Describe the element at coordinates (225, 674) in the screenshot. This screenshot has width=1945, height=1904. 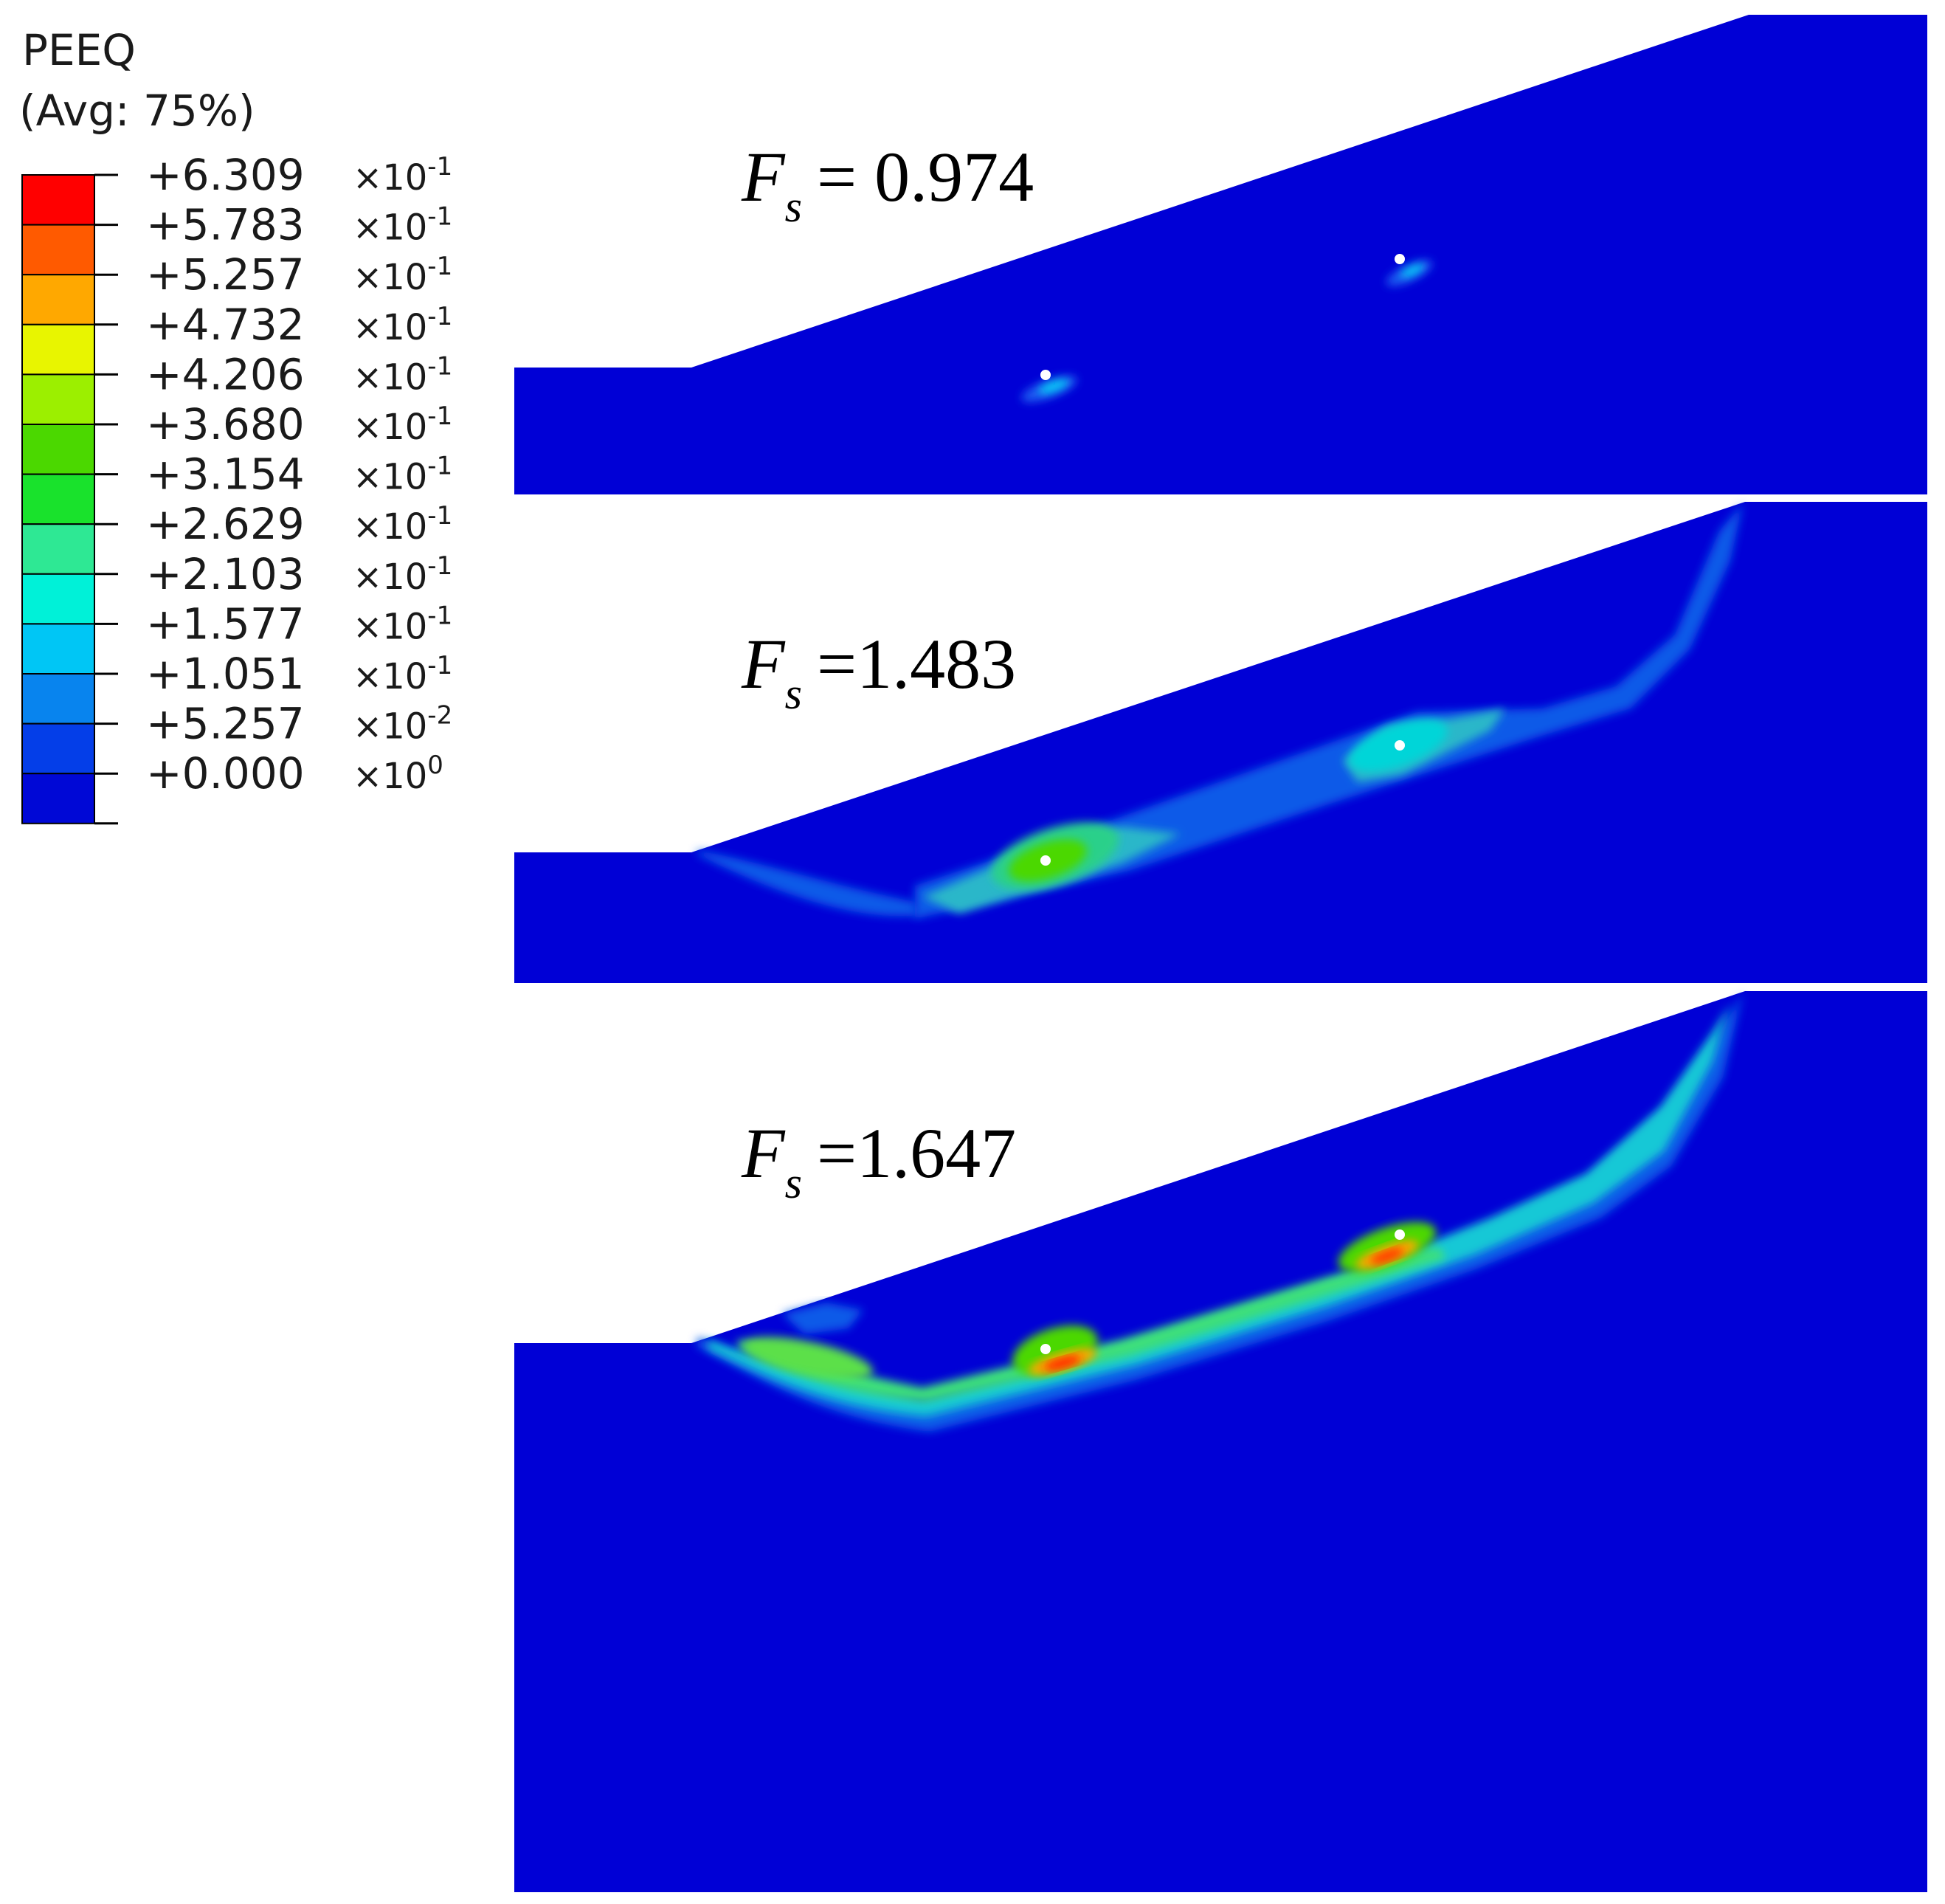
I see `legend-value: +1.051` at that location.